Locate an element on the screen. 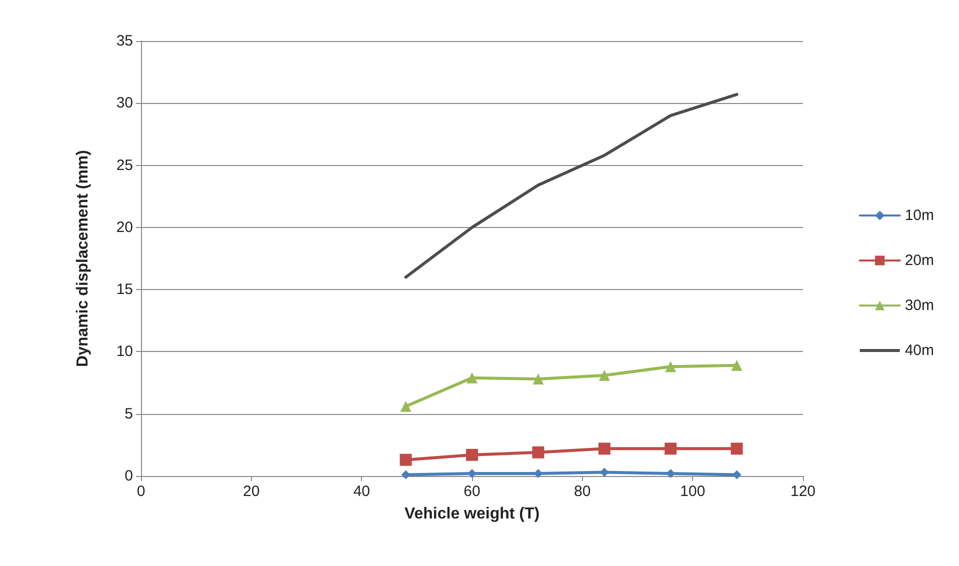  x-tick-label: 0 is located at coordinates (141, 491).